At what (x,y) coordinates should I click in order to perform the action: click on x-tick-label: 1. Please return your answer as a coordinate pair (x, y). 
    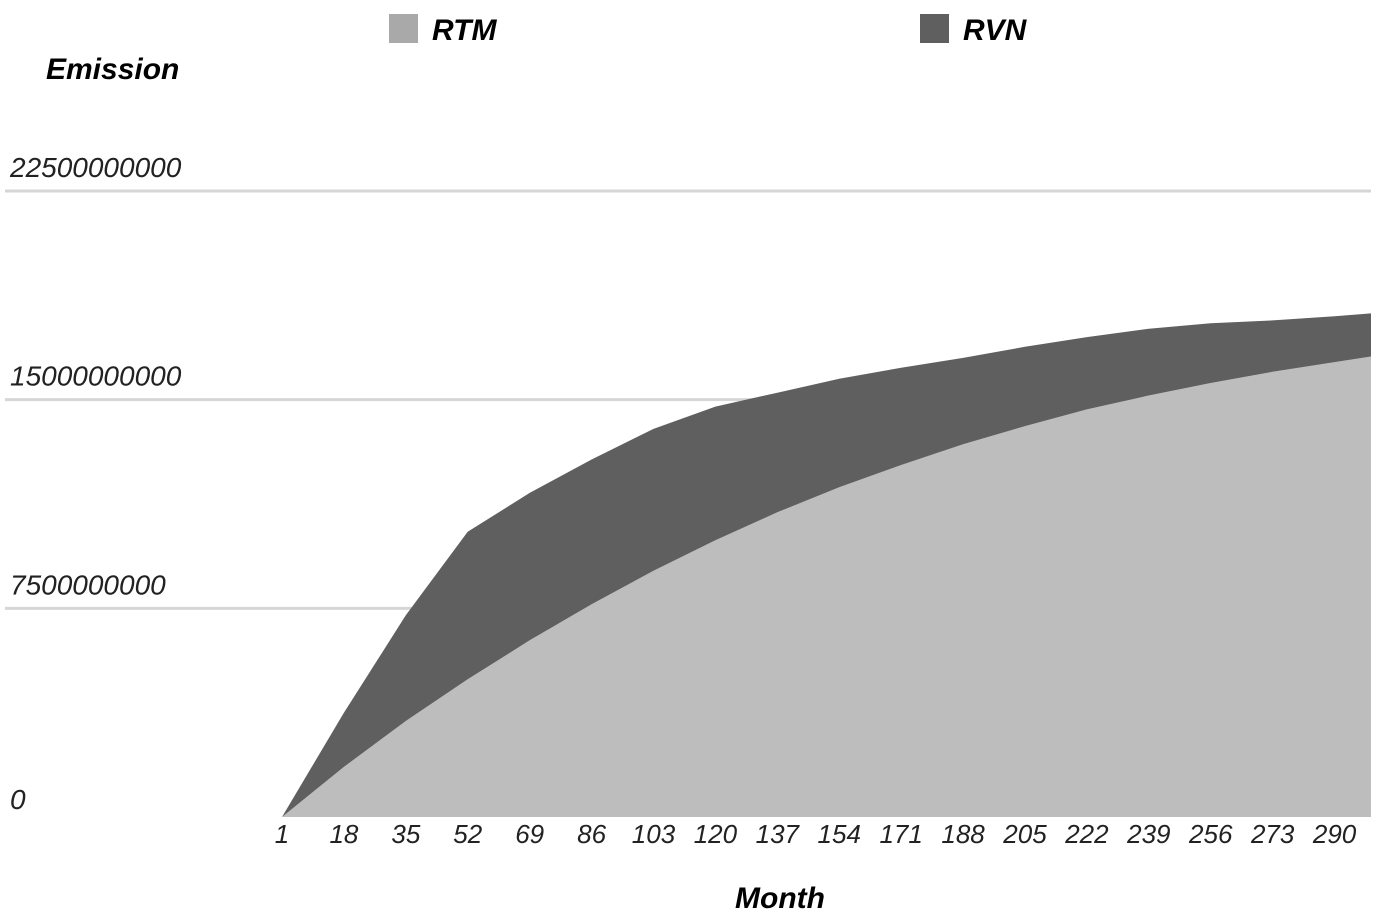
    Looking at the image, I should click on (282, 834).